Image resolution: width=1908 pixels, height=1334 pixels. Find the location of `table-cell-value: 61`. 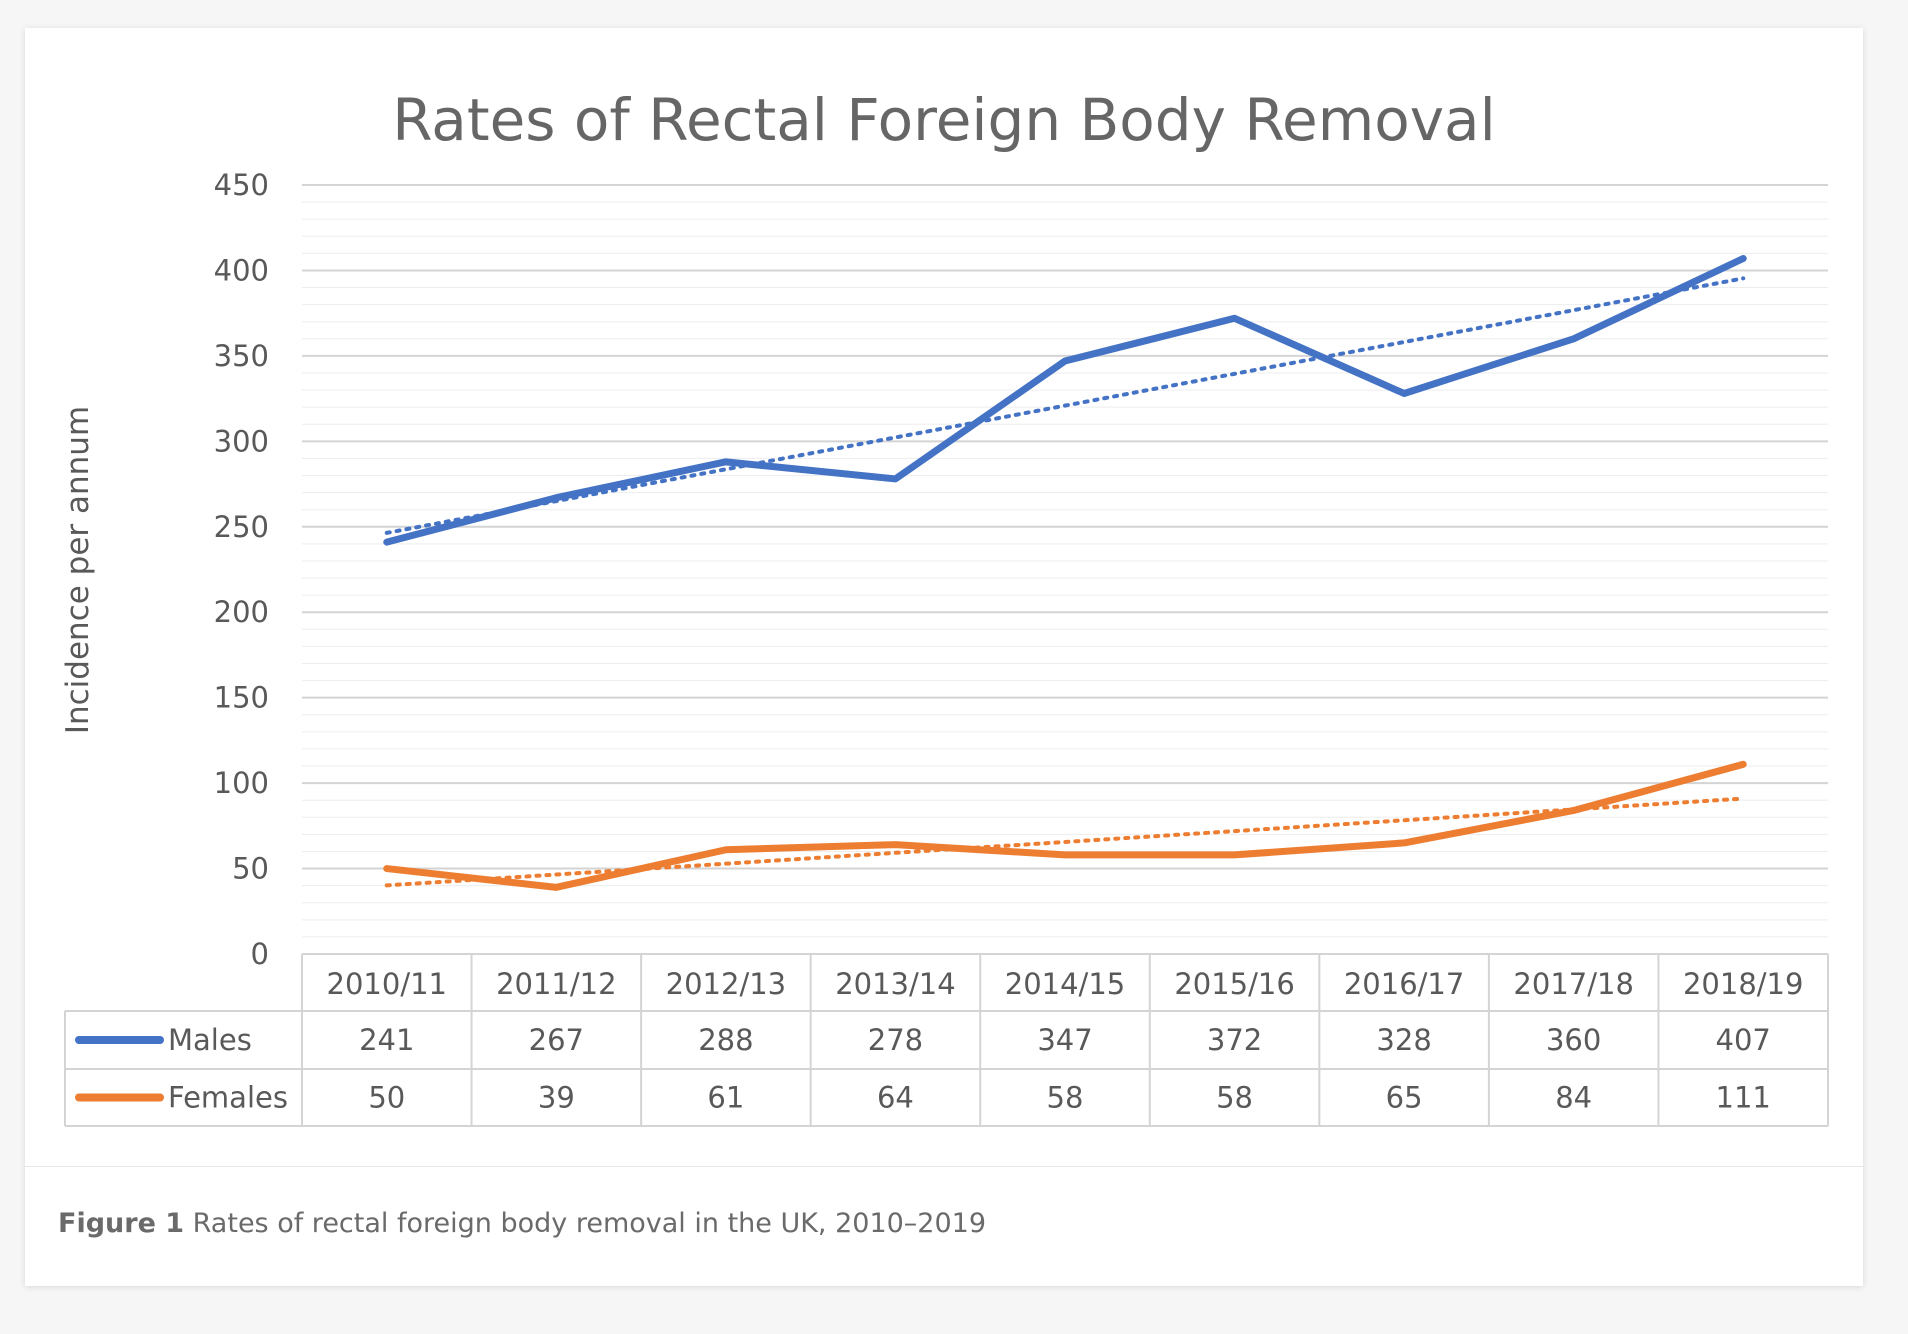

table-cell-value: 61 is located at coordinates (725, 1098).